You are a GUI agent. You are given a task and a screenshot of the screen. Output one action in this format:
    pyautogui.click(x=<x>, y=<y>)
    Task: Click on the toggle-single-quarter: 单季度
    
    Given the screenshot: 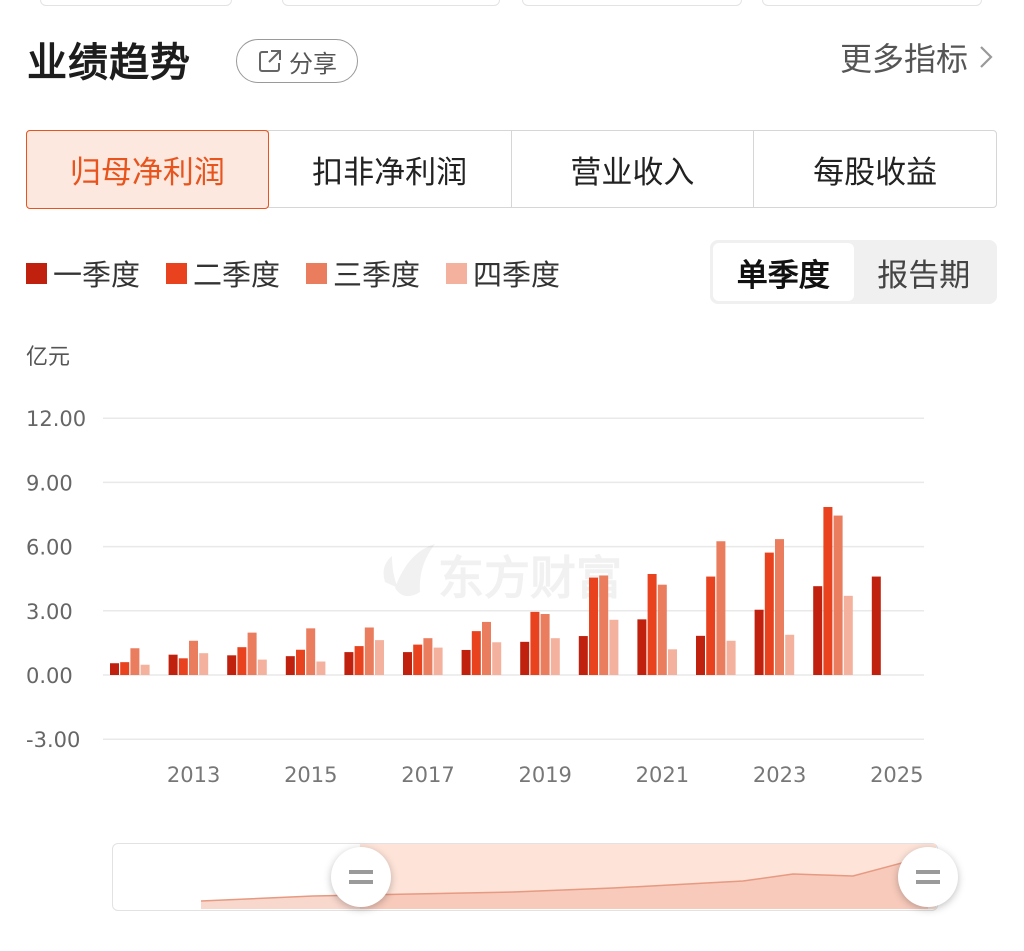 What is the action you would take?
    pyautogui.click(x=783, y=272)
    